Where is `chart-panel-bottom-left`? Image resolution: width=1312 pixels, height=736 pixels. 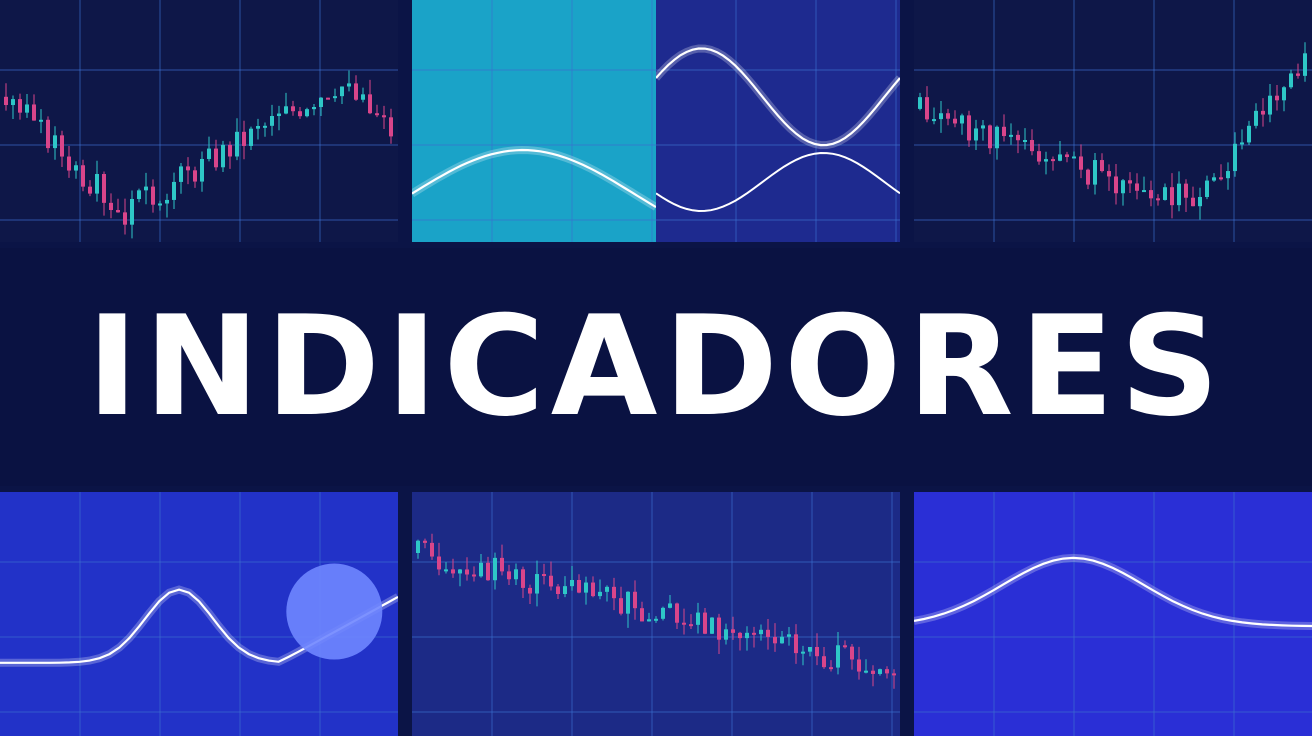
chart-panel-bottom-left is located at coordinates (199, 614).